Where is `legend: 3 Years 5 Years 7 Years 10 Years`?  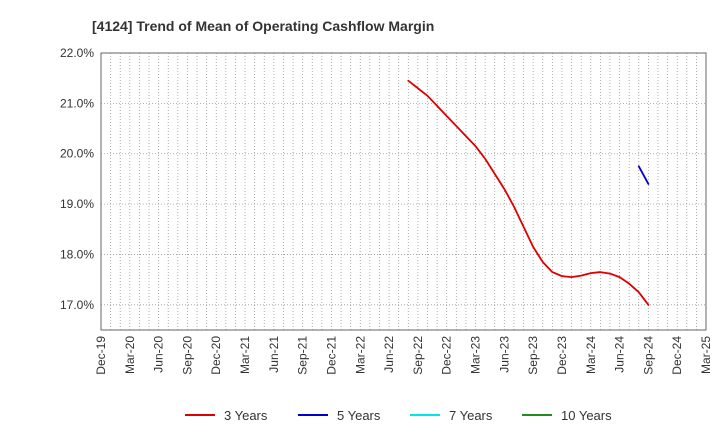
legend: 3 Years 5 Years 7 Years 10 Years is located at coordinates (398, 415).